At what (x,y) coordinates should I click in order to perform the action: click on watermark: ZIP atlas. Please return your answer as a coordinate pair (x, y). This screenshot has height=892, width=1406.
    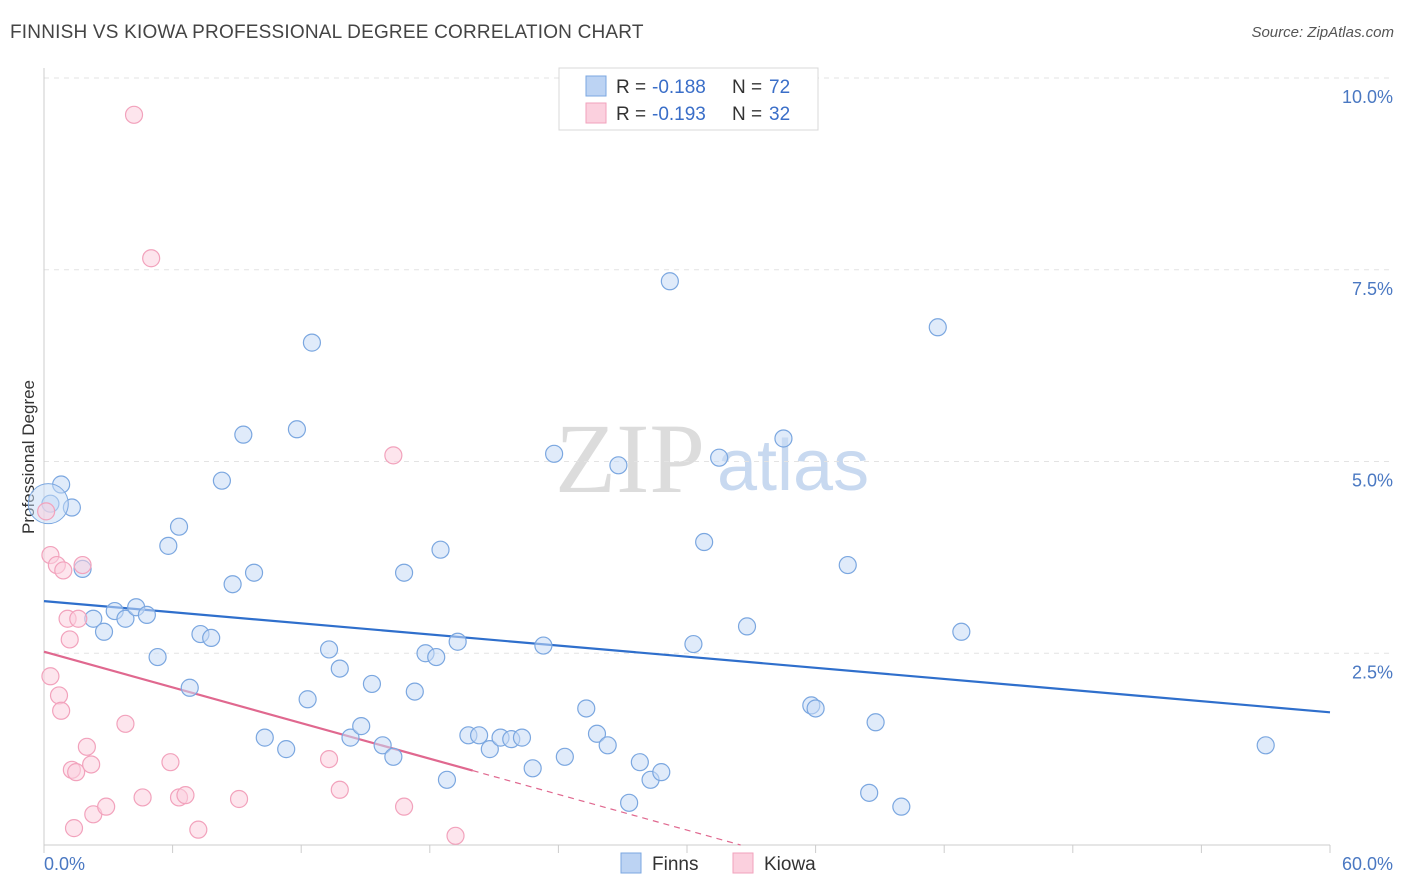
    Looking at the image, I should click on (712, 458).